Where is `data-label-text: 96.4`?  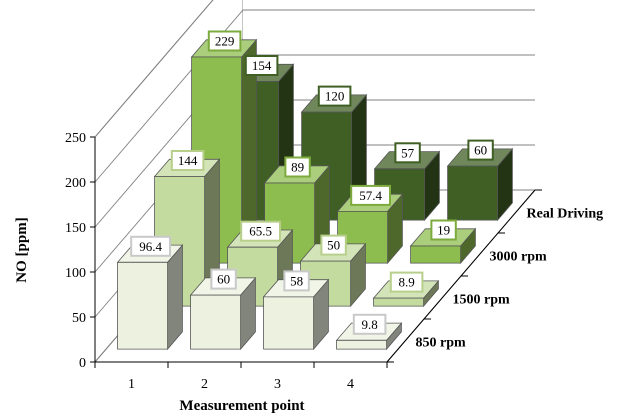
data-label-text: 96.4 is located at coordinates (150, 246).